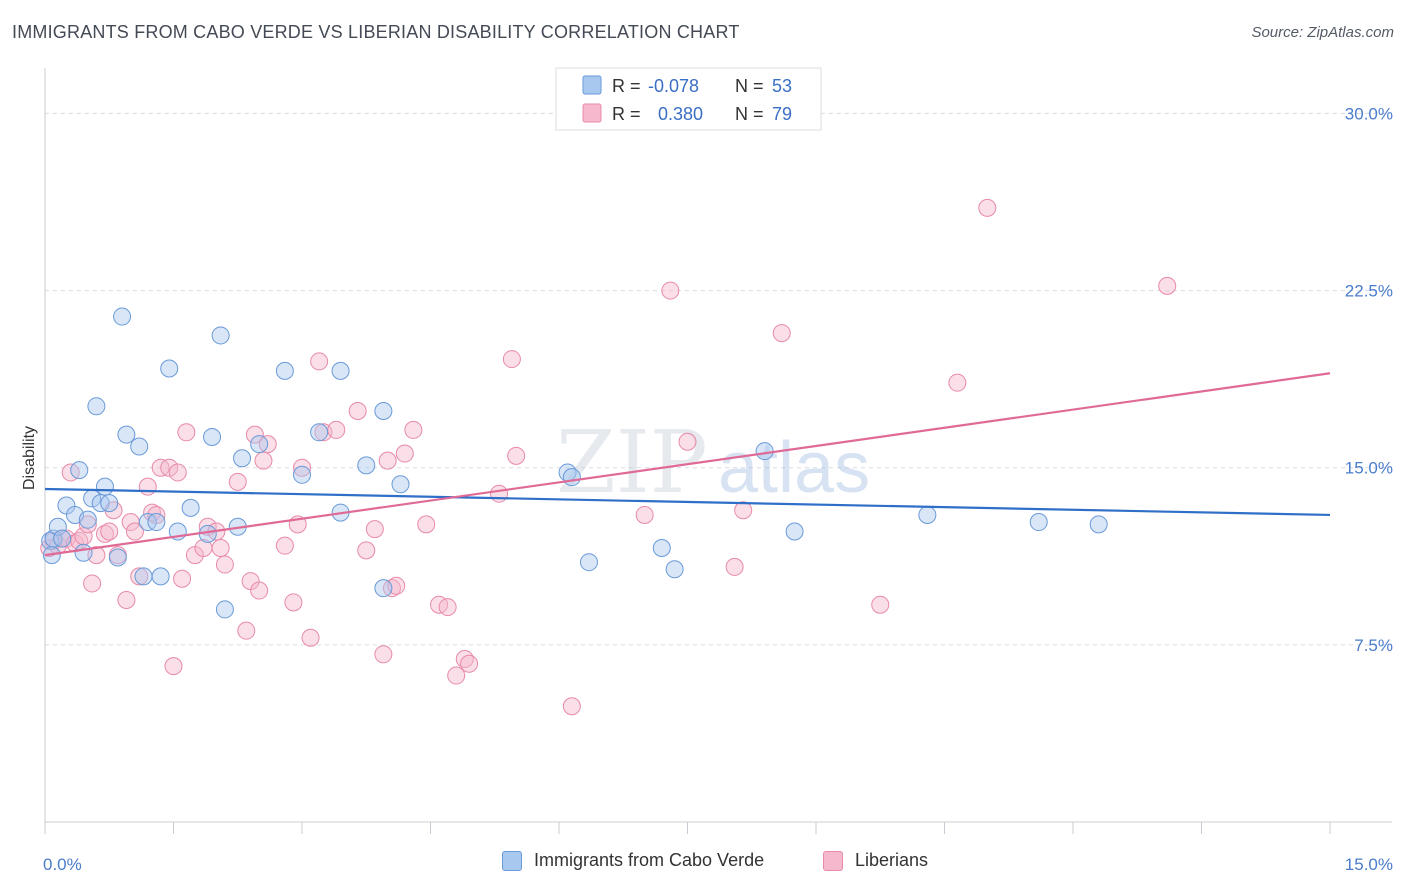  I want to click on legend-swatch-cabo-verde, so click(512, 860).